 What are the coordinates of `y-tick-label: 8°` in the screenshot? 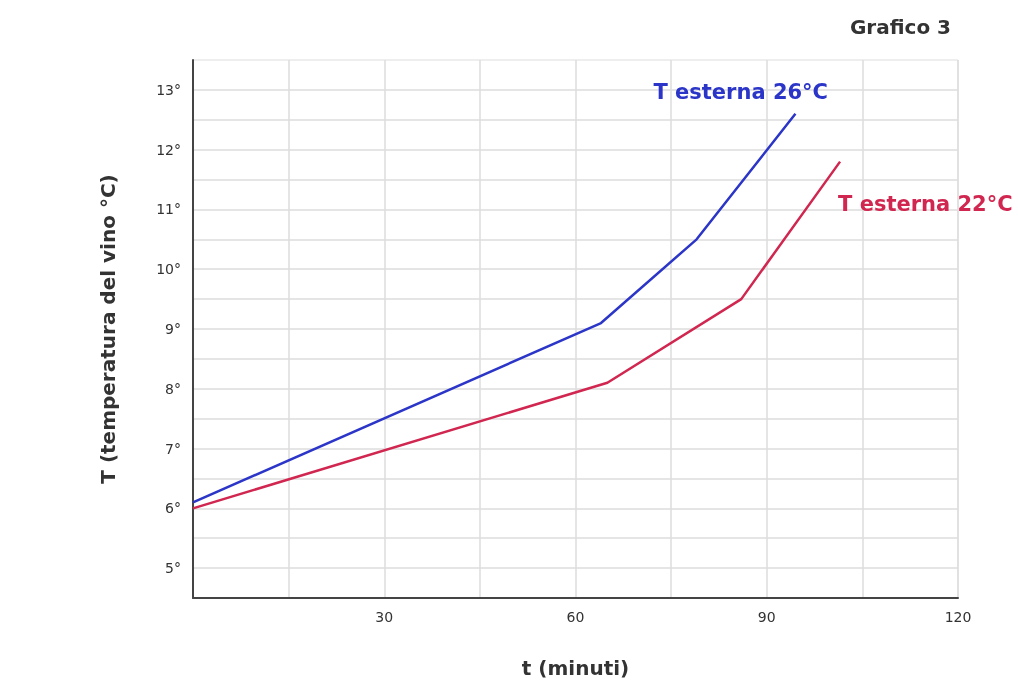 It's located at (173, 388).